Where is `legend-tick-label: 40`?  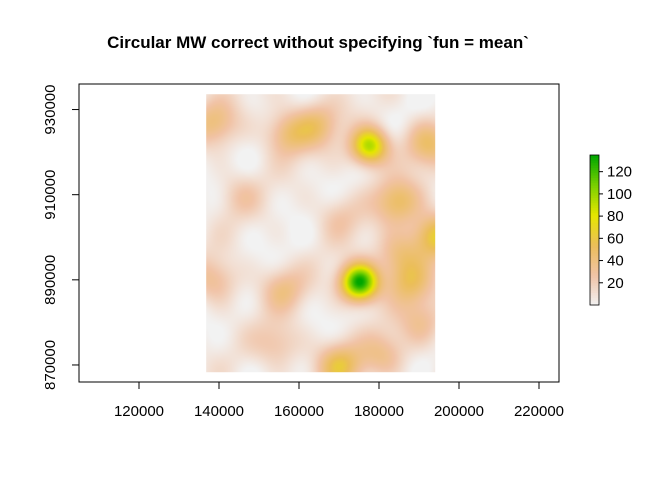
legend-tick-label: 40 is located at coordinates (615, 261).